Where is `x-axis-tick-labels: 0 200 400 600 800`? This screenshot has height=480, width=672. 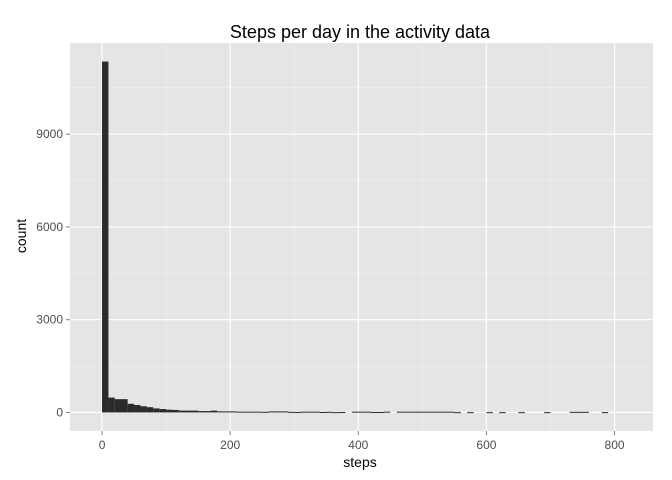 x-axis-tick-labels: 0 200 400 600 800 is located at coordinates (362, 445).